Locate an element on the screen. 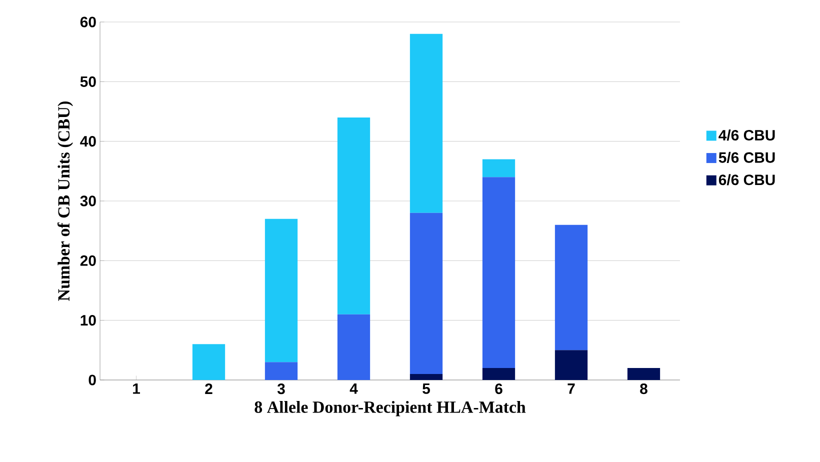  y-tick-label: 0 is located at coordinates (92, 380).